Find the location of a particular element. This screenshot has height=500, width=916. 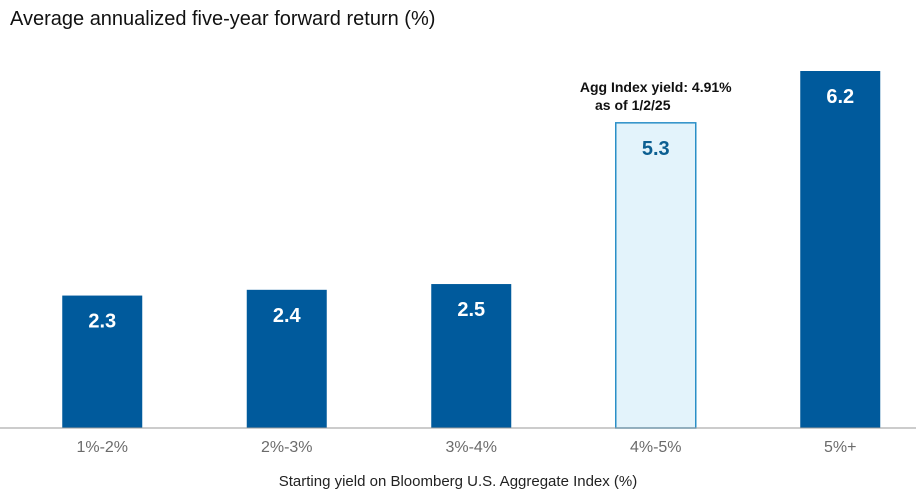

bar-value-label: 6.2 is located at coordinates (840, 97).